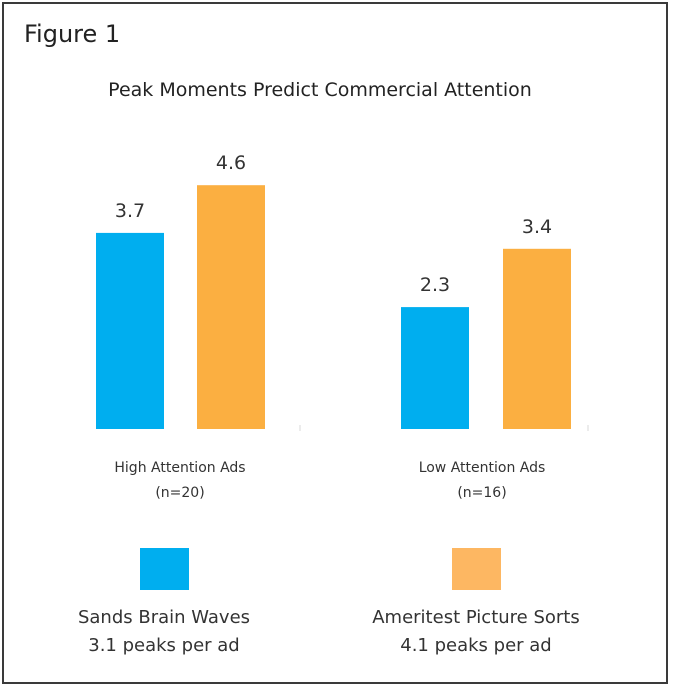  What do you see at coordinates (435, 285) in the screenshot?
I see `data-label: 2.3` at bounding box center [435, 285].